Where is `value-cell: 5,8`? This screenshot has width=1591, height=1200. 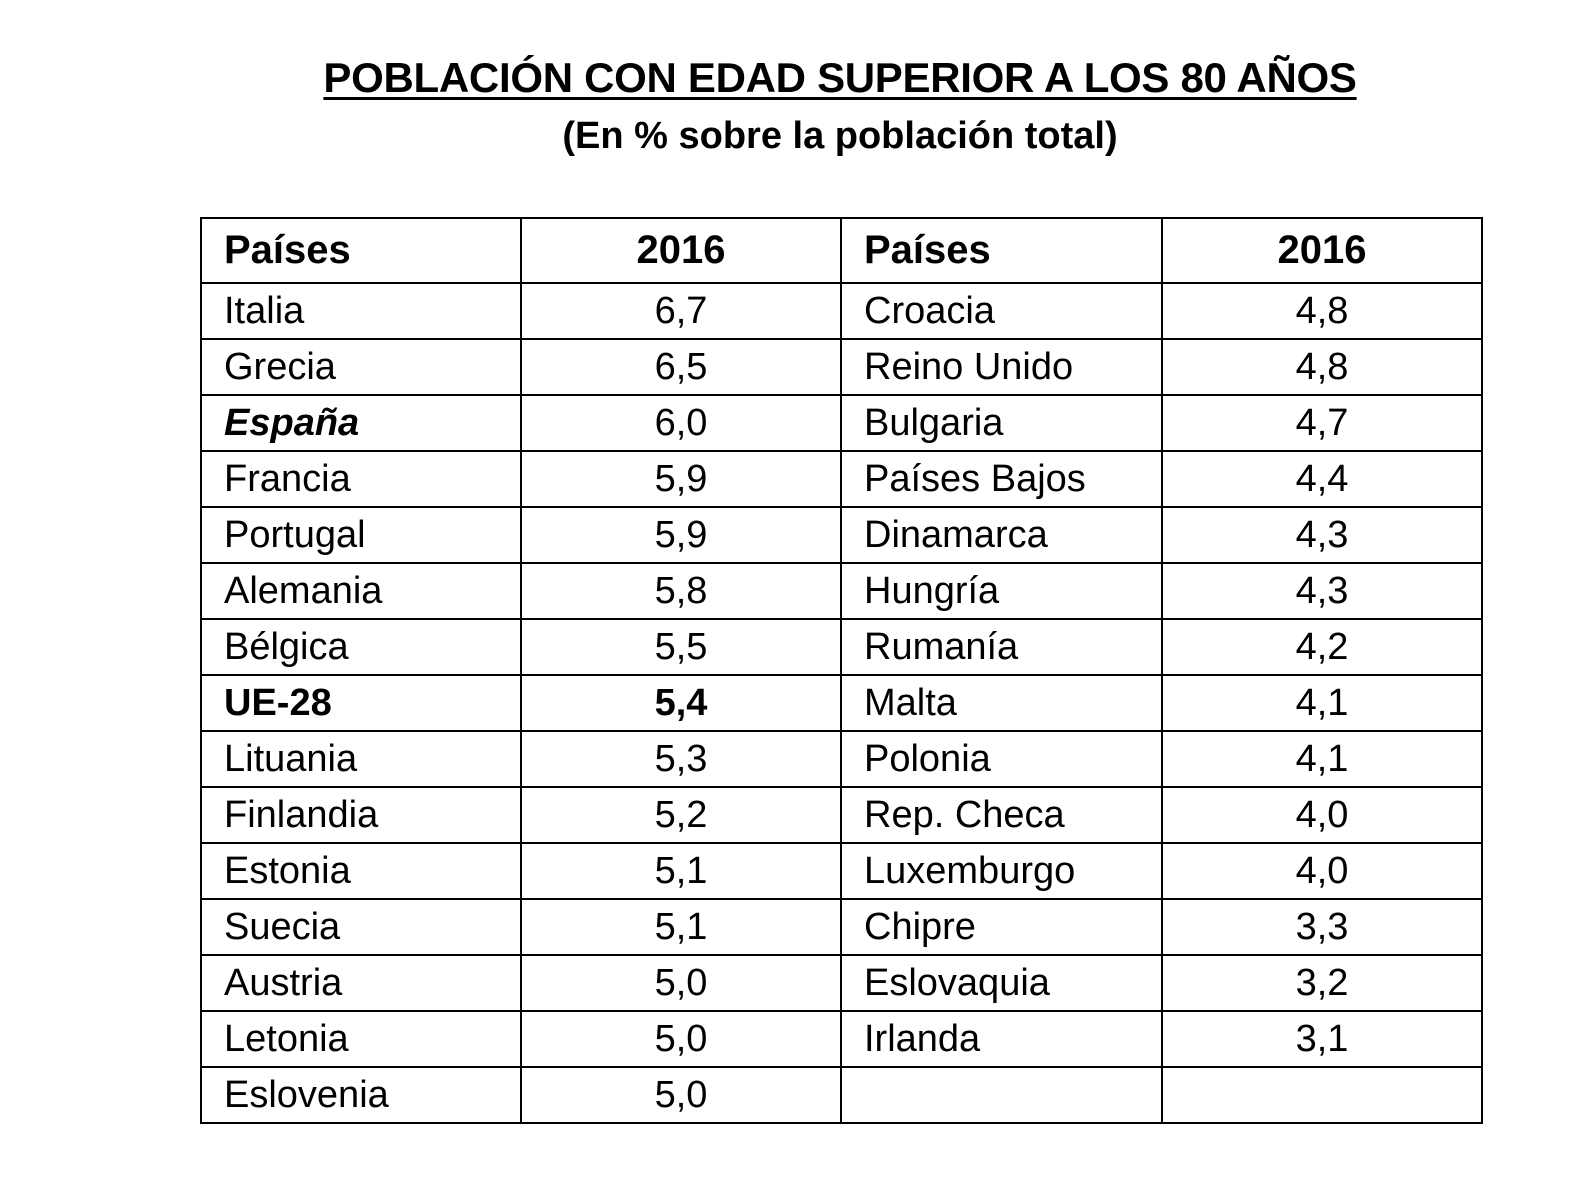
value-cell: 5,8 is located at coordinates (681, 591).